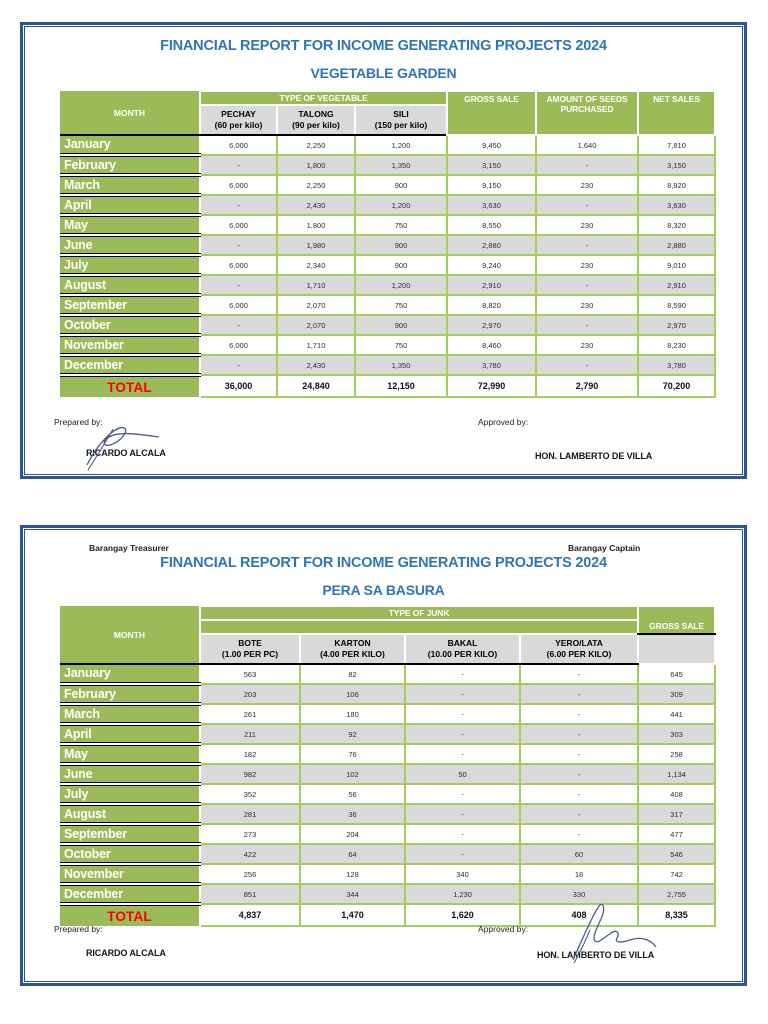 The height and width of the screenshot is (1024, 768). I want to click on data-cell: 8,320, so click(676, 225).